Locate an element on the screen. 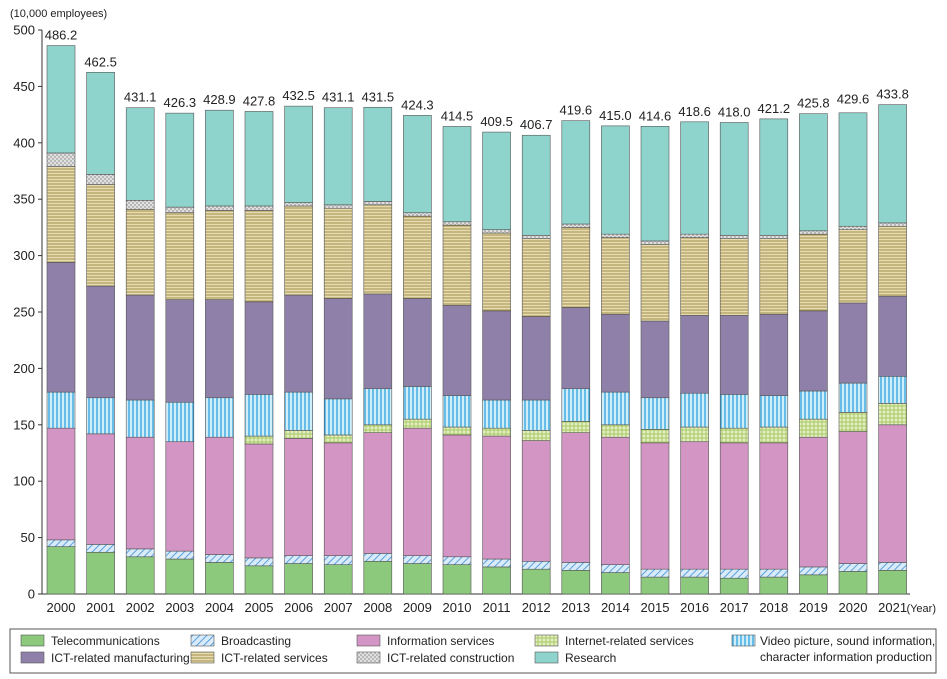 The width and height of the screenshot is (947, 679). bar-total-label: 433.8 is located at coordinates (892, 94).